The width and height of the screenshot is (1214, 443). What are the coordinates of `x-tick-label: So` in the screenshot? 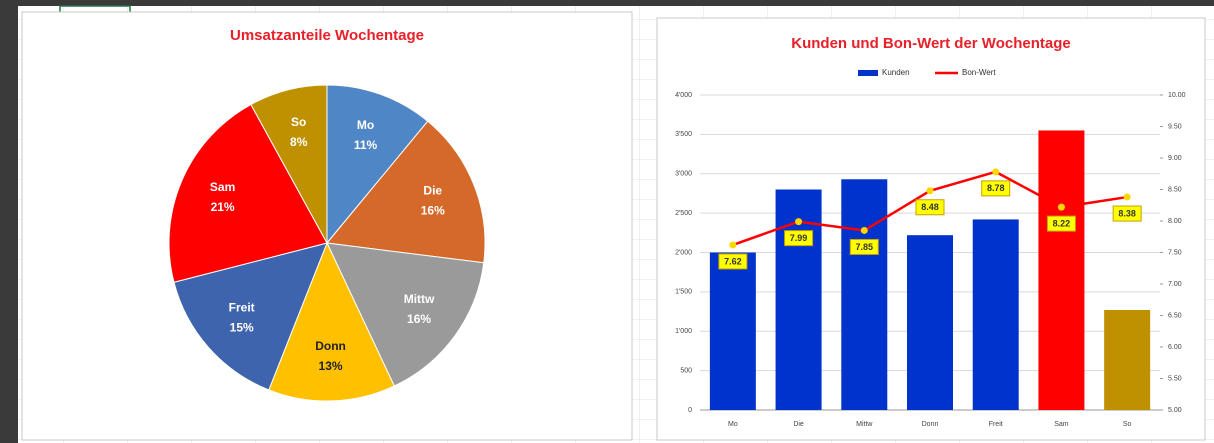 It's located at (1127, 424).